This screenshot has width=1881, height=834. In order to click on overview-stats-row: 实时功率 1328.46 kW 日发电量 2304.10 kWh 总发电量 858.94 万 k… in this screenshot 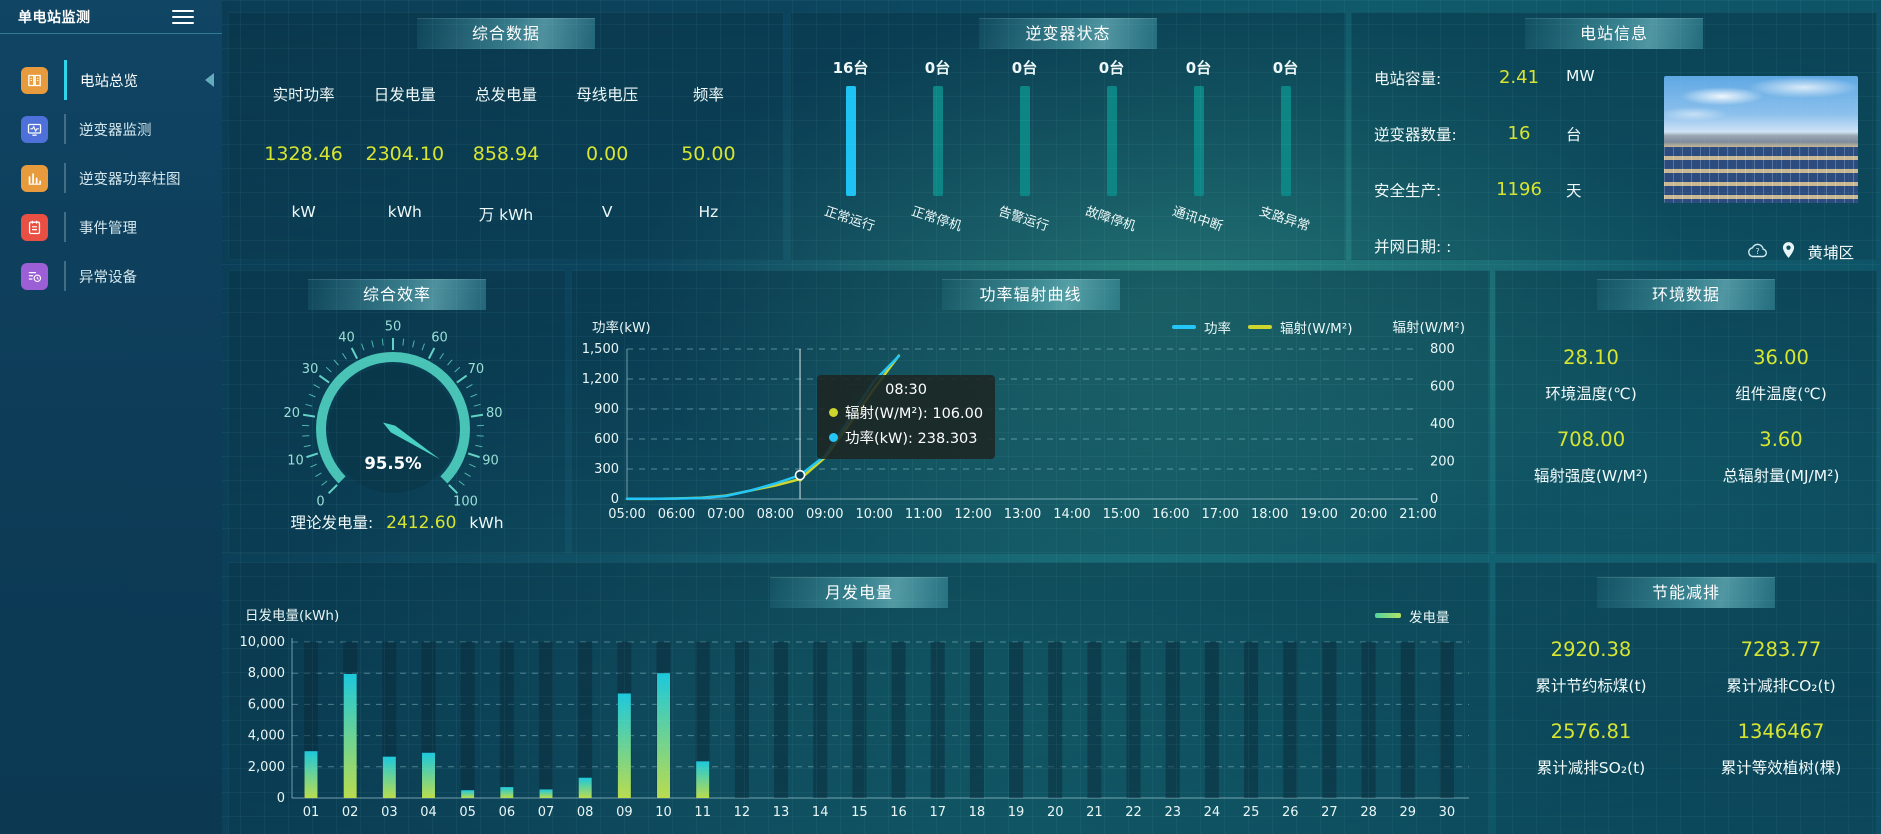, I will do `click(506, 149)`.